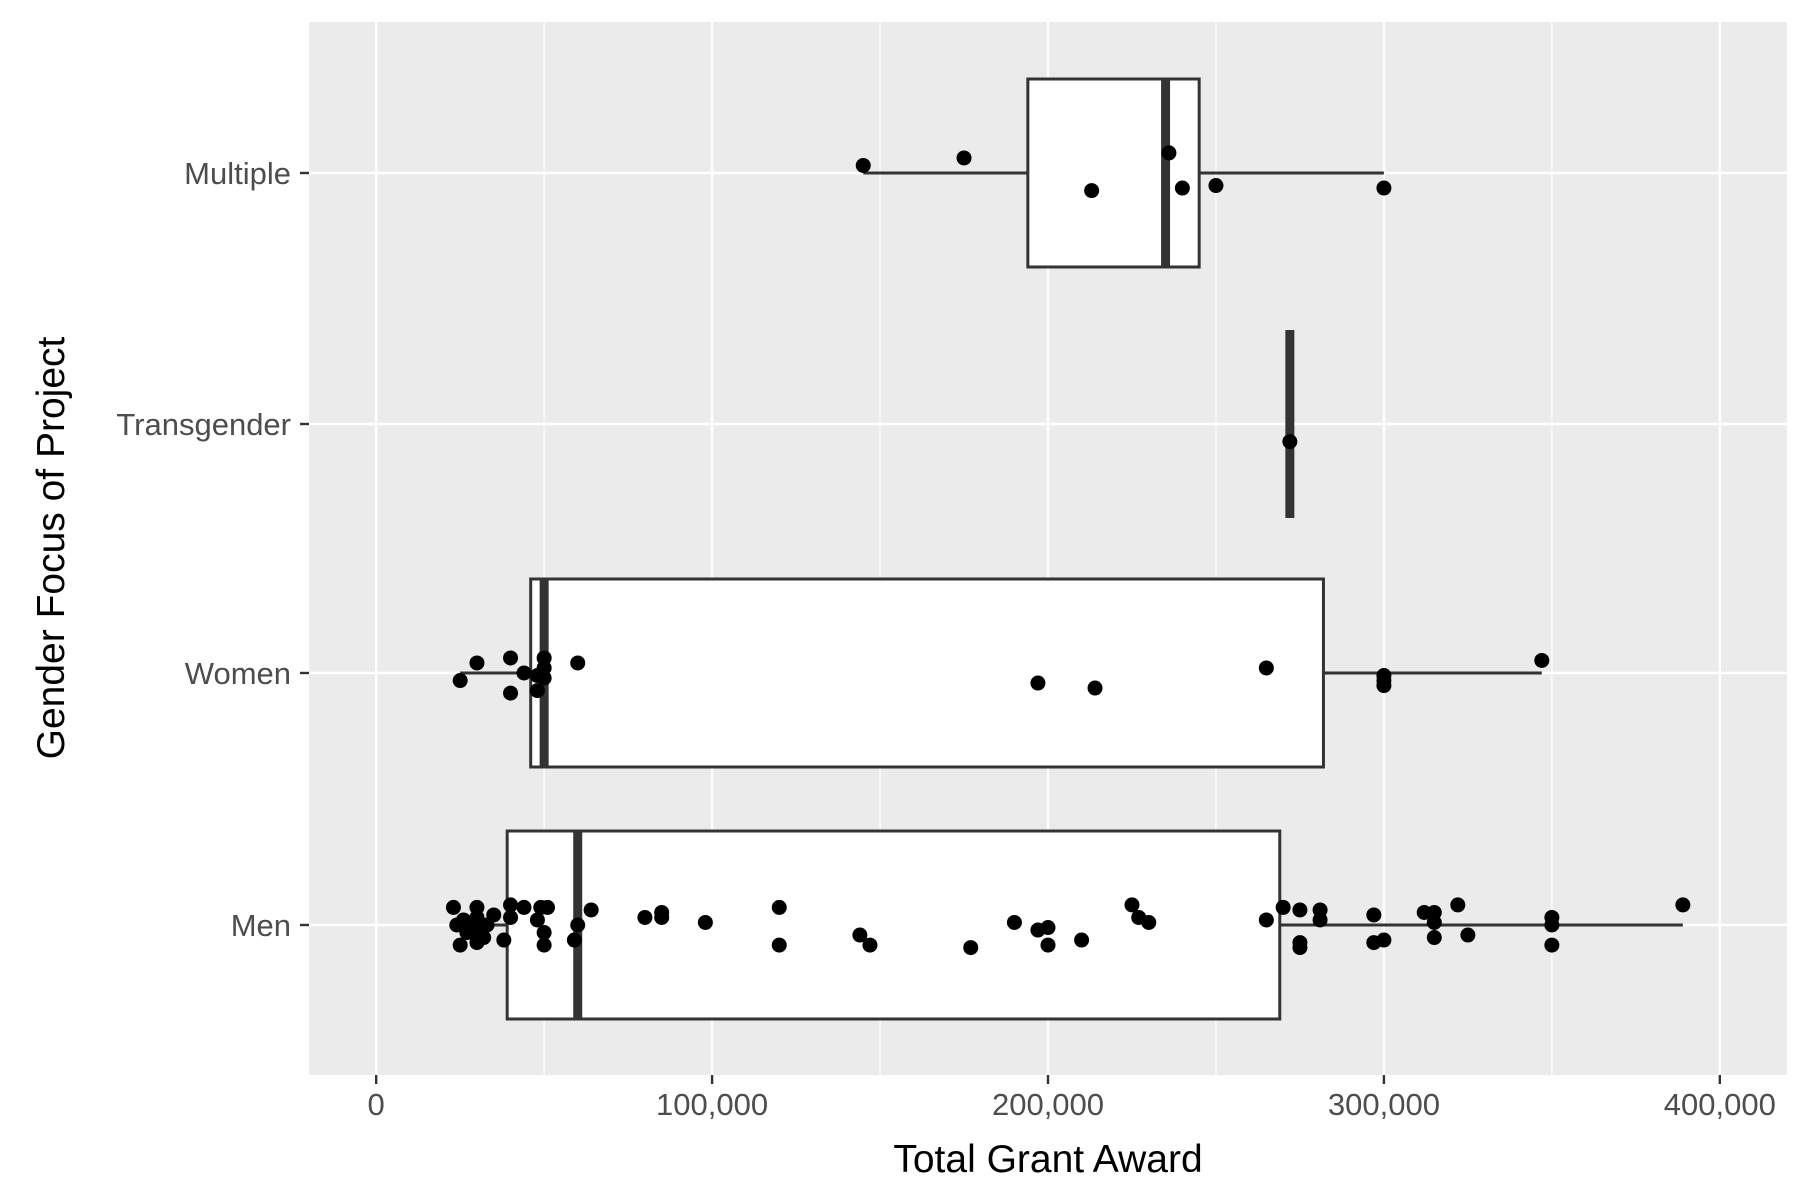 Image resolution: width=1800 pixels, height=1200 pixels. Describe the element at coordinates (261, 925) in the screenshot. I see `y-tick-label: Men` at that location.